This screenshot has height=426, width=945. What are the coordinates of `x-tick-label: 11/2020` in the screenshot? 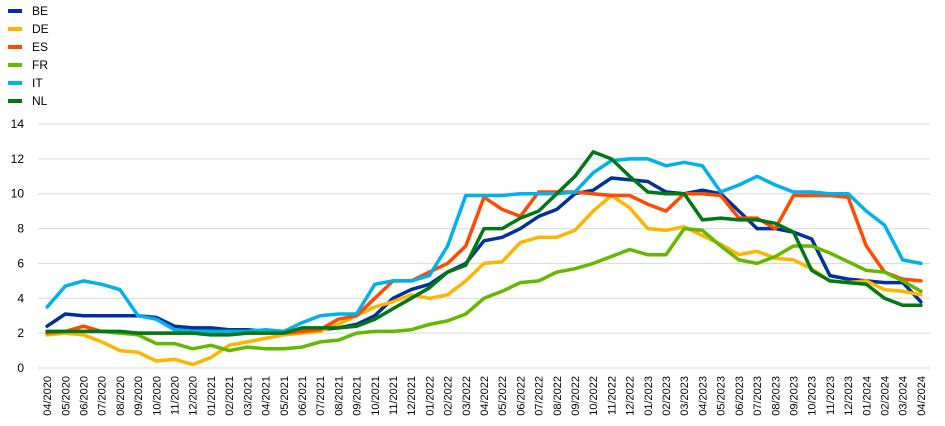 It's located at (176, 395).